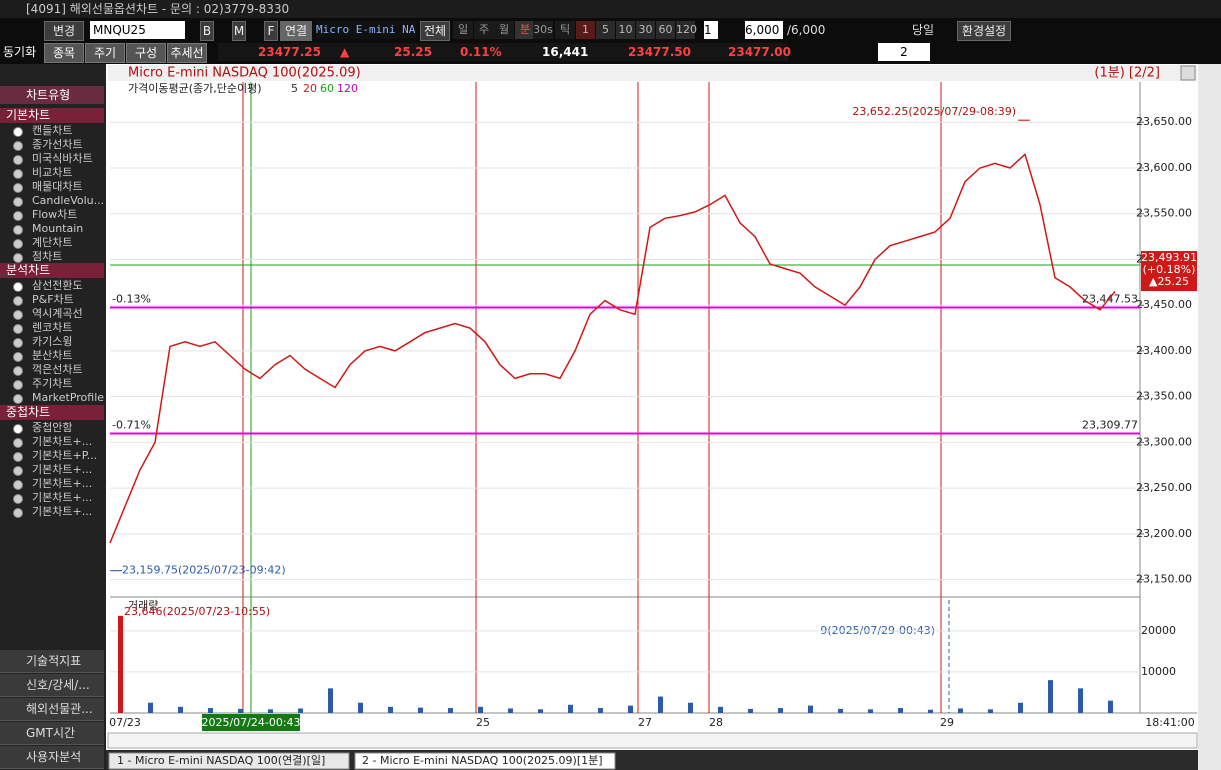  What do you see at coordinates (645, 30) in the screenshot?
I see `interval-button: 30` at bounding box center [645, 30].